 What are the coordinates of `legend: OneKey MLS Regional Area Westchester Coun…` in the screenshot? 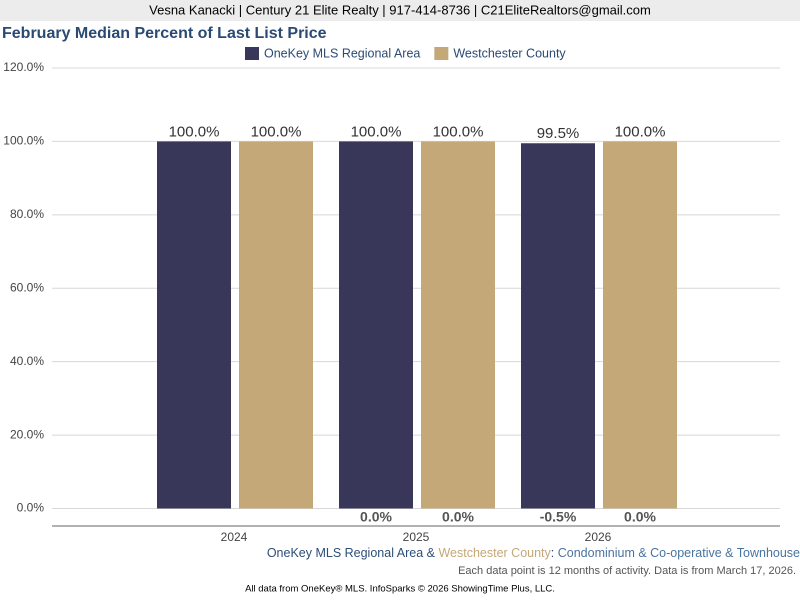 It's located at (405, 53).